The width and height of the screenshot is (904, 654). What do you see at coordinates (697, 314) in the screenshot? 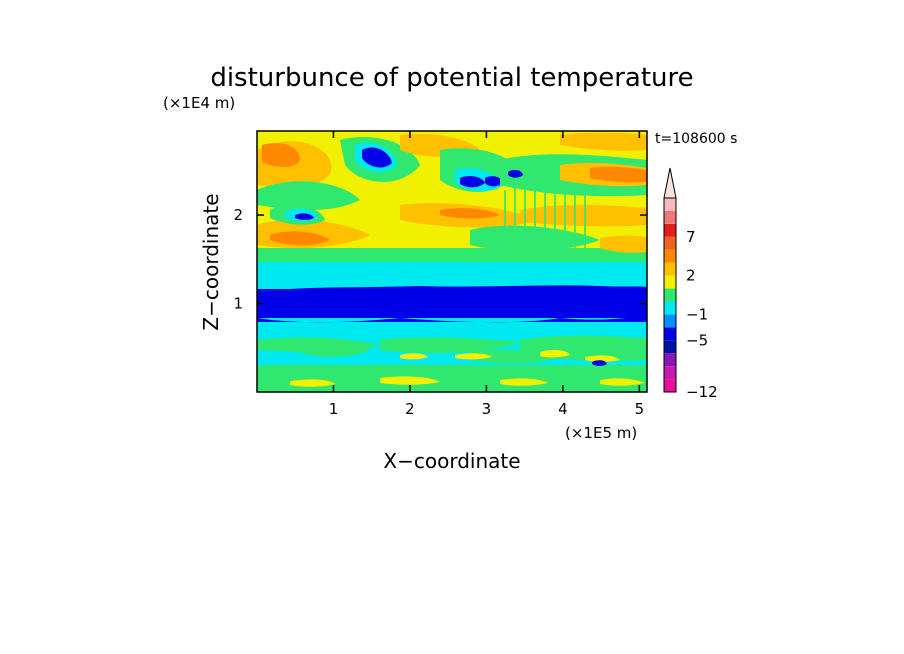
I see `colorbar-tick-label: −1` at bounding box center [697, 314].